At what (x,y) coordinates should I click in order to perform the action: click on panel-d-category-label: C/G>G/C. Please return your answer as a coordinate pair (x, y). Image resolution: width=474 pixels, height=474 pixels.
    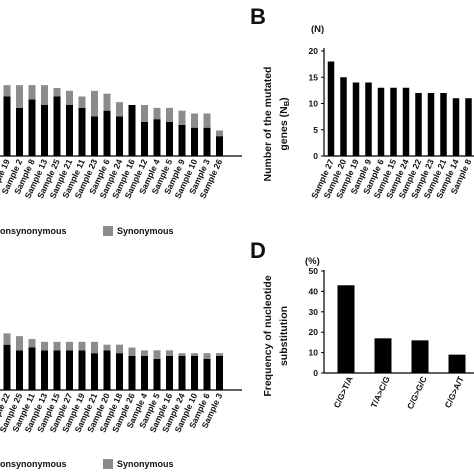
    Looking at the image, I should click on (417, 393).